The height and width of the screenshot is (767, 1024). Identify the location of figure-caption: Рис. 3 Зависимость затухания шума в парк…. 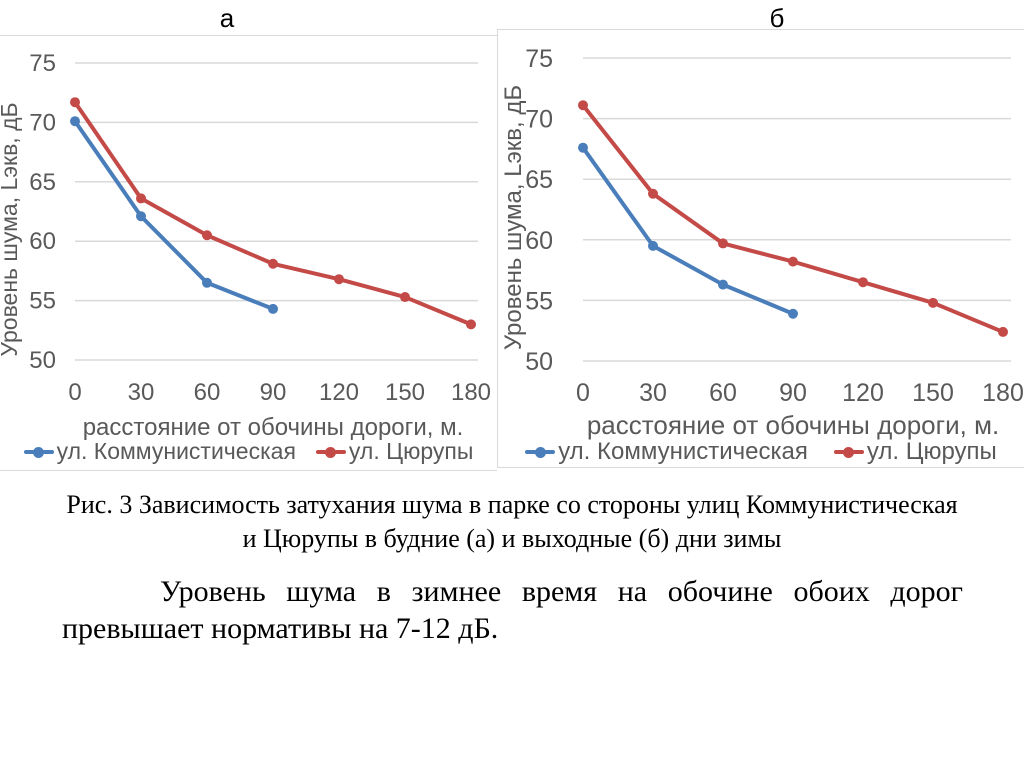
(512, 522).